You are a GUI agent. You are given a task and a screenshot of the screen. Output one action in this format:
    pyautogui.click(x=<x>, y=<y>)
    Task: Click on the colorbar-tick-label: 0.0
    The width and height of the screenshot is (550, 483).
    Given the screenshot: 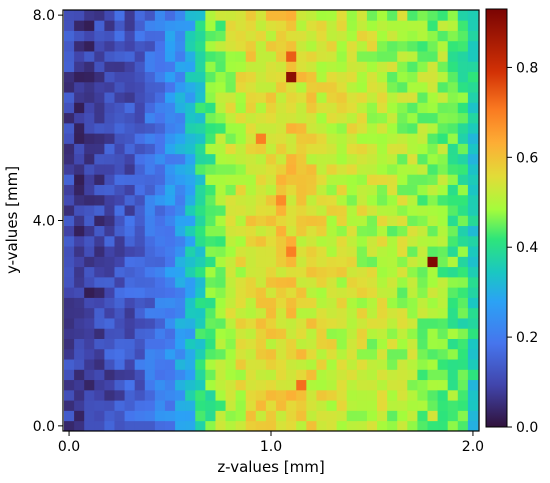 What is the action you would take?
    pyautogui.click(x=527, y=428)
    